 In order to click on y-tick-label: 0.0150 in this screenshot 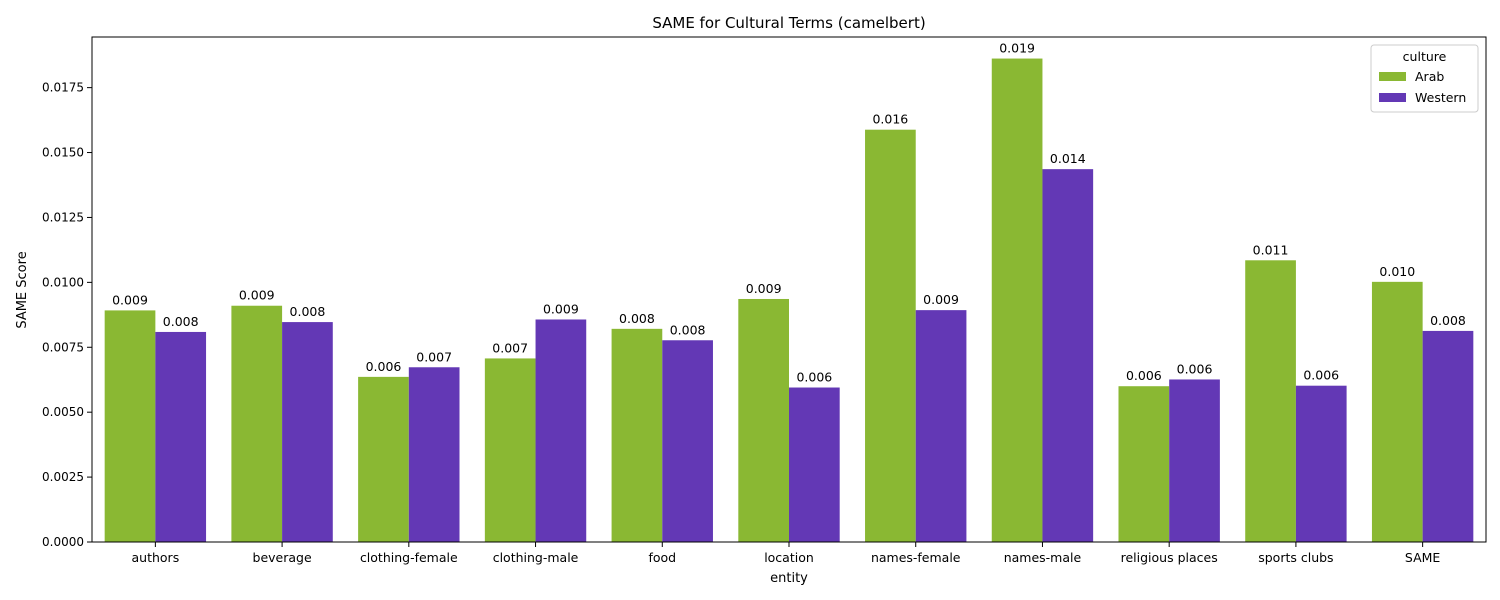, I will do `click(63, 153)`.